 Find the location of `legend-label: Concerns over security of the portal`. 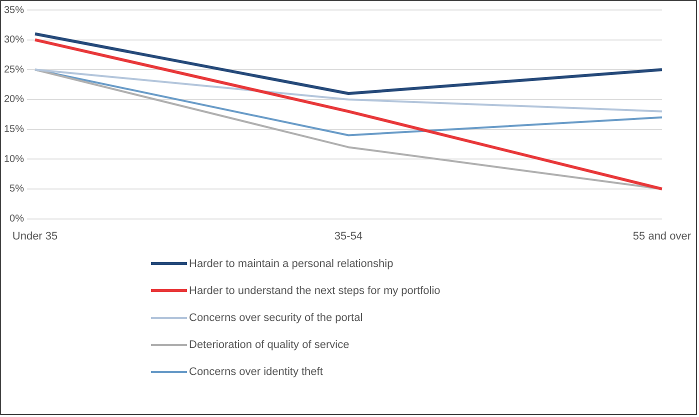

legend-label: Concerns over security of the portal is located at coordinates (276, 318).